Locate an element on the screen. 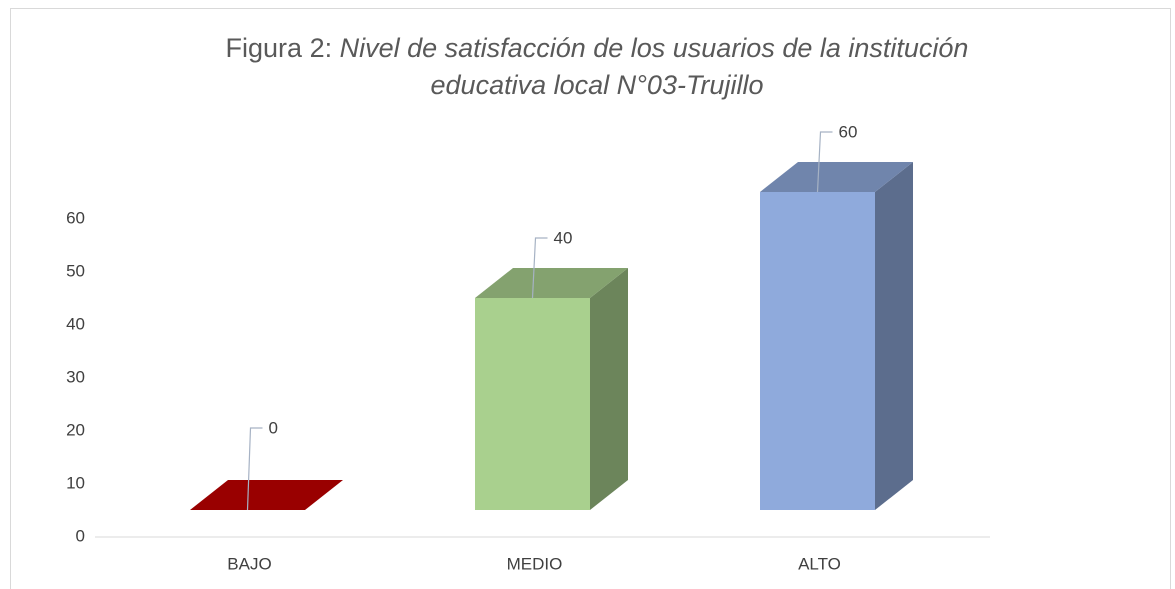 The height and width of the screenshot is (589, 1175). y-tick-label: 60 is located at coordinates (75, 217).